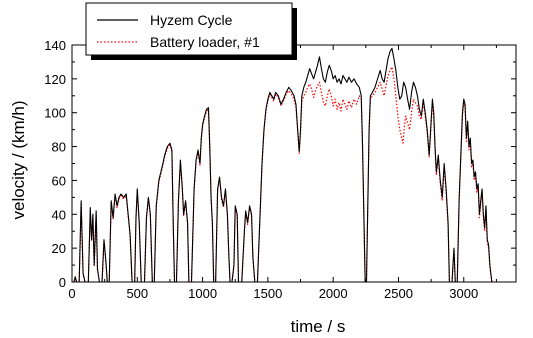 The image size is (533, 338). I want to click on legend-label-hyzem: Hyzem Cycle, so click(191, 20).